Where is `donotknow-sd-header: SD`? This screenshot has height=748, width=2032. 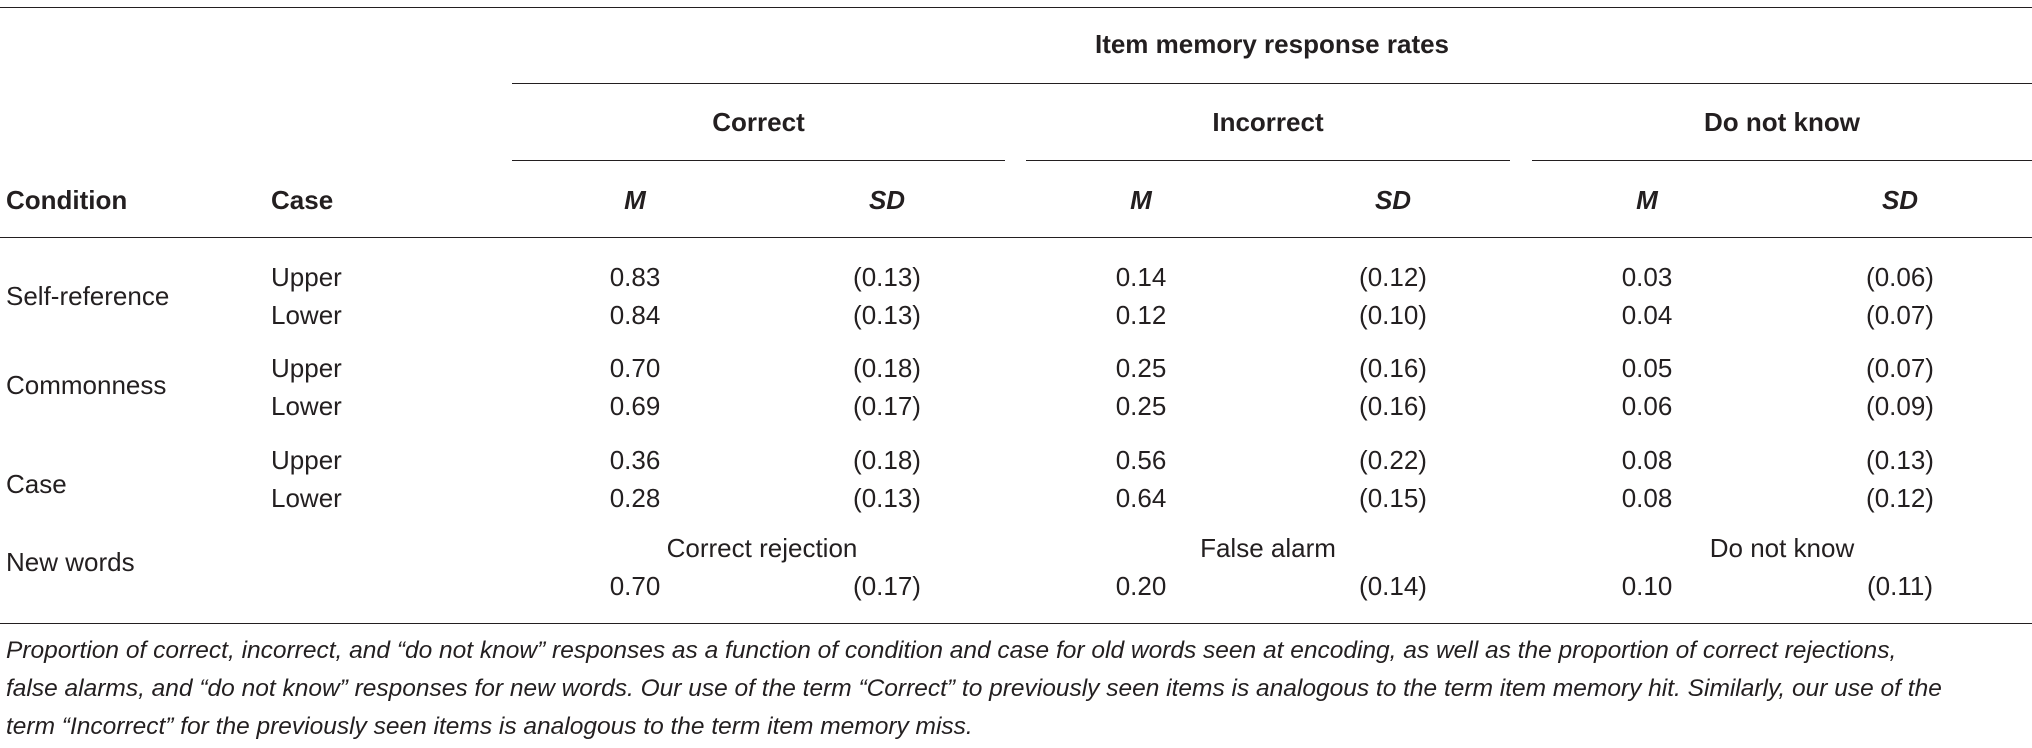 donotknow-sd-header: SD is located at coordinates (1900, 200).